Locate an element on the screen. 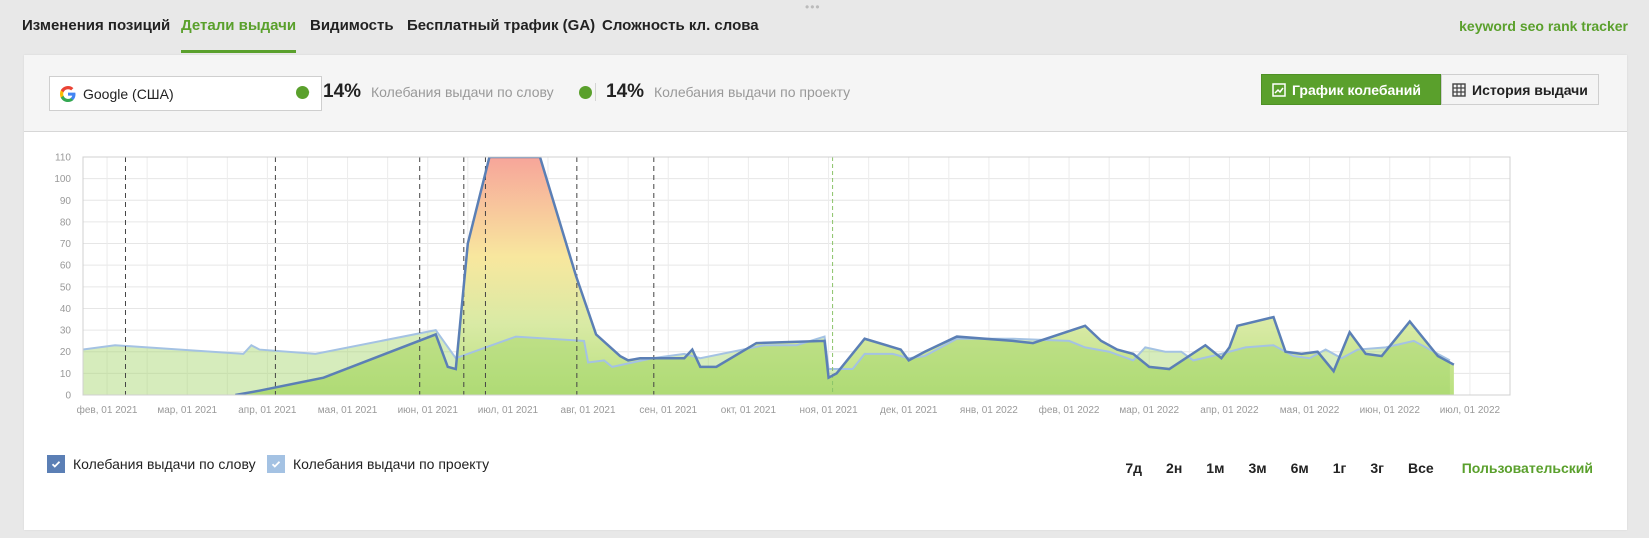 This screenshot has width=1649, height=538. y-tick-label: 10 is located at coordinates (66, 374).